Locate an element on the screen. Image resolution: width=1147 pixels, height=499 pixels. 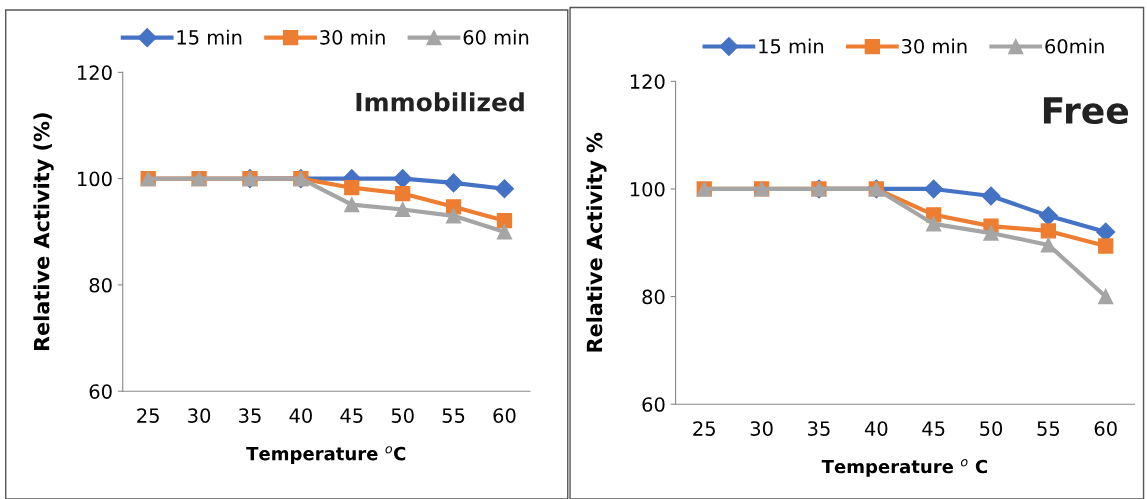
y-axis-title: Relative Activity (%) is located at coordinates (43, 232).